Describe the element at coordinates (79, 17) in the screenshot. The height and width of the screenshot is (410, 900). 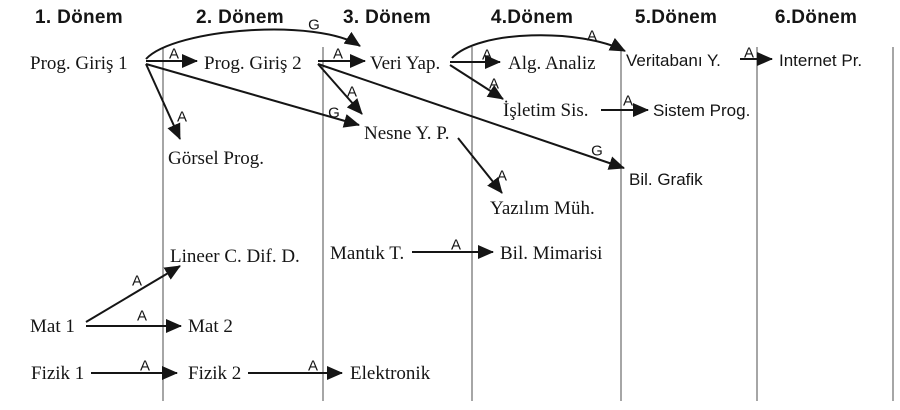
I see `semester-header-1: 1. Dönem` at that location.